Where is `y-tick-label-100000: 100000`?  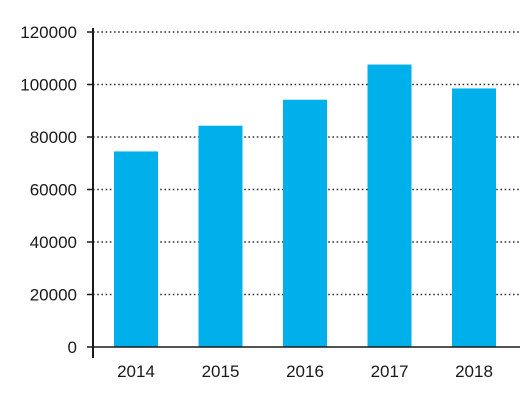 y-tick-label-100000: 100000 is located at coordinates (48, 85).